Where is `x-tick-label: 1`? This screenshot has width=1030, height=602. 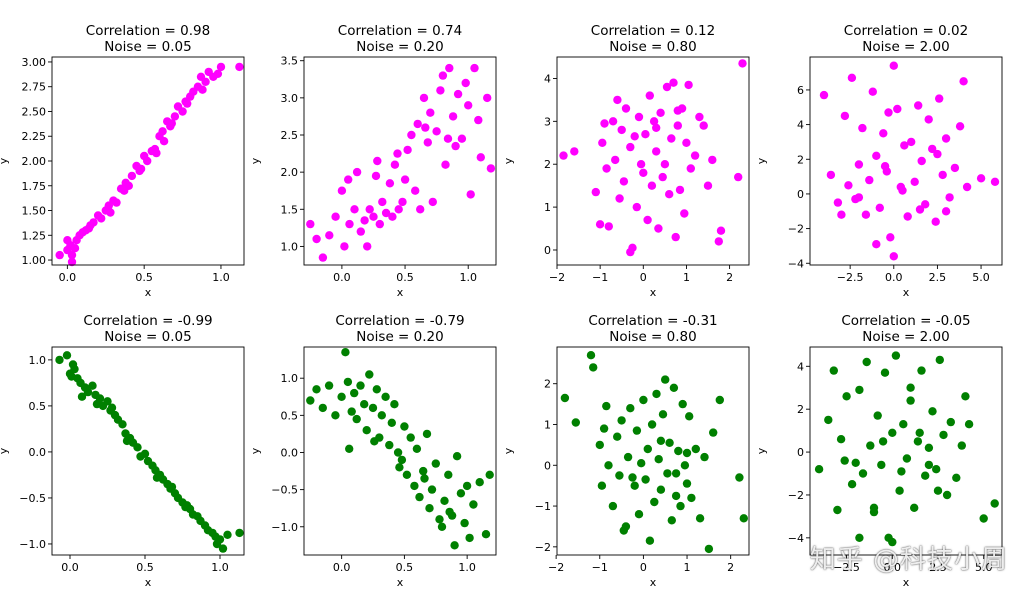
x-tick-label: 1 is located at coordinates (686, 277).